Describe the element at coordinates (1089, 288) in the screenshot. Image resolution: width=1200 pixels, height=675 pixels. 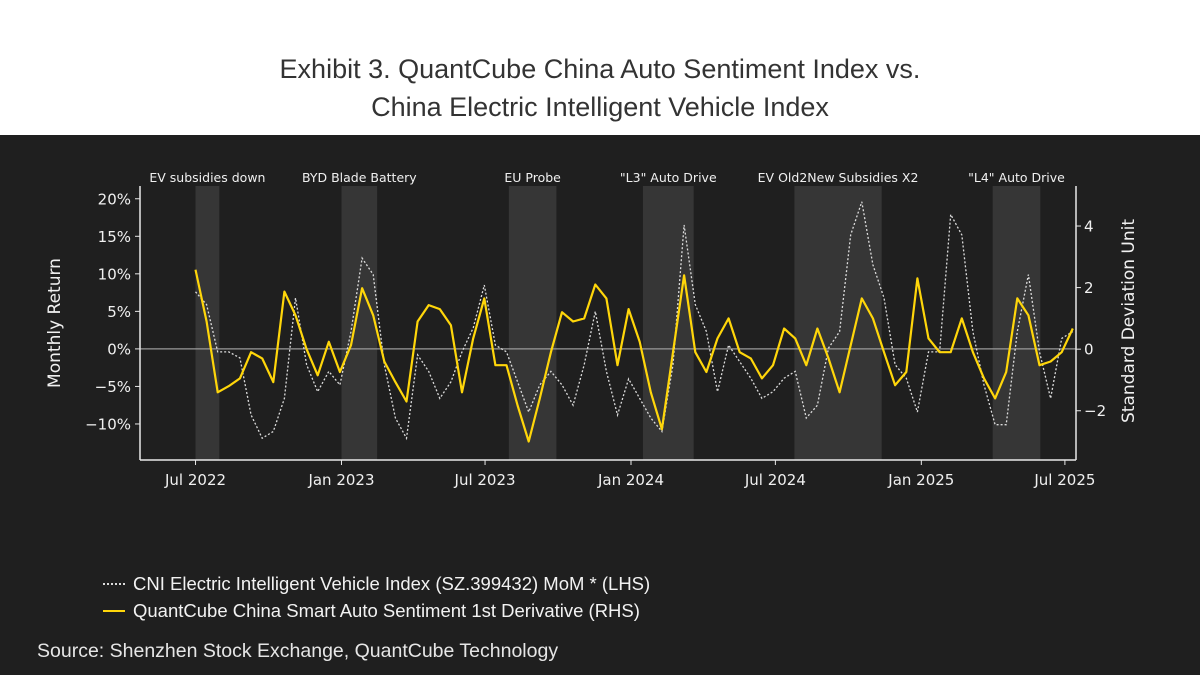
I see `right-tick-label: 2` at that location.